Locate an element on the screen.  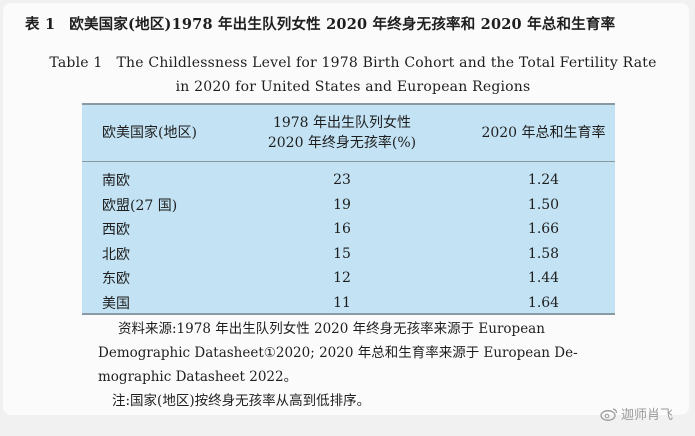
cell-region: 欧盟(27 国) is located at coordinates (140, 205).